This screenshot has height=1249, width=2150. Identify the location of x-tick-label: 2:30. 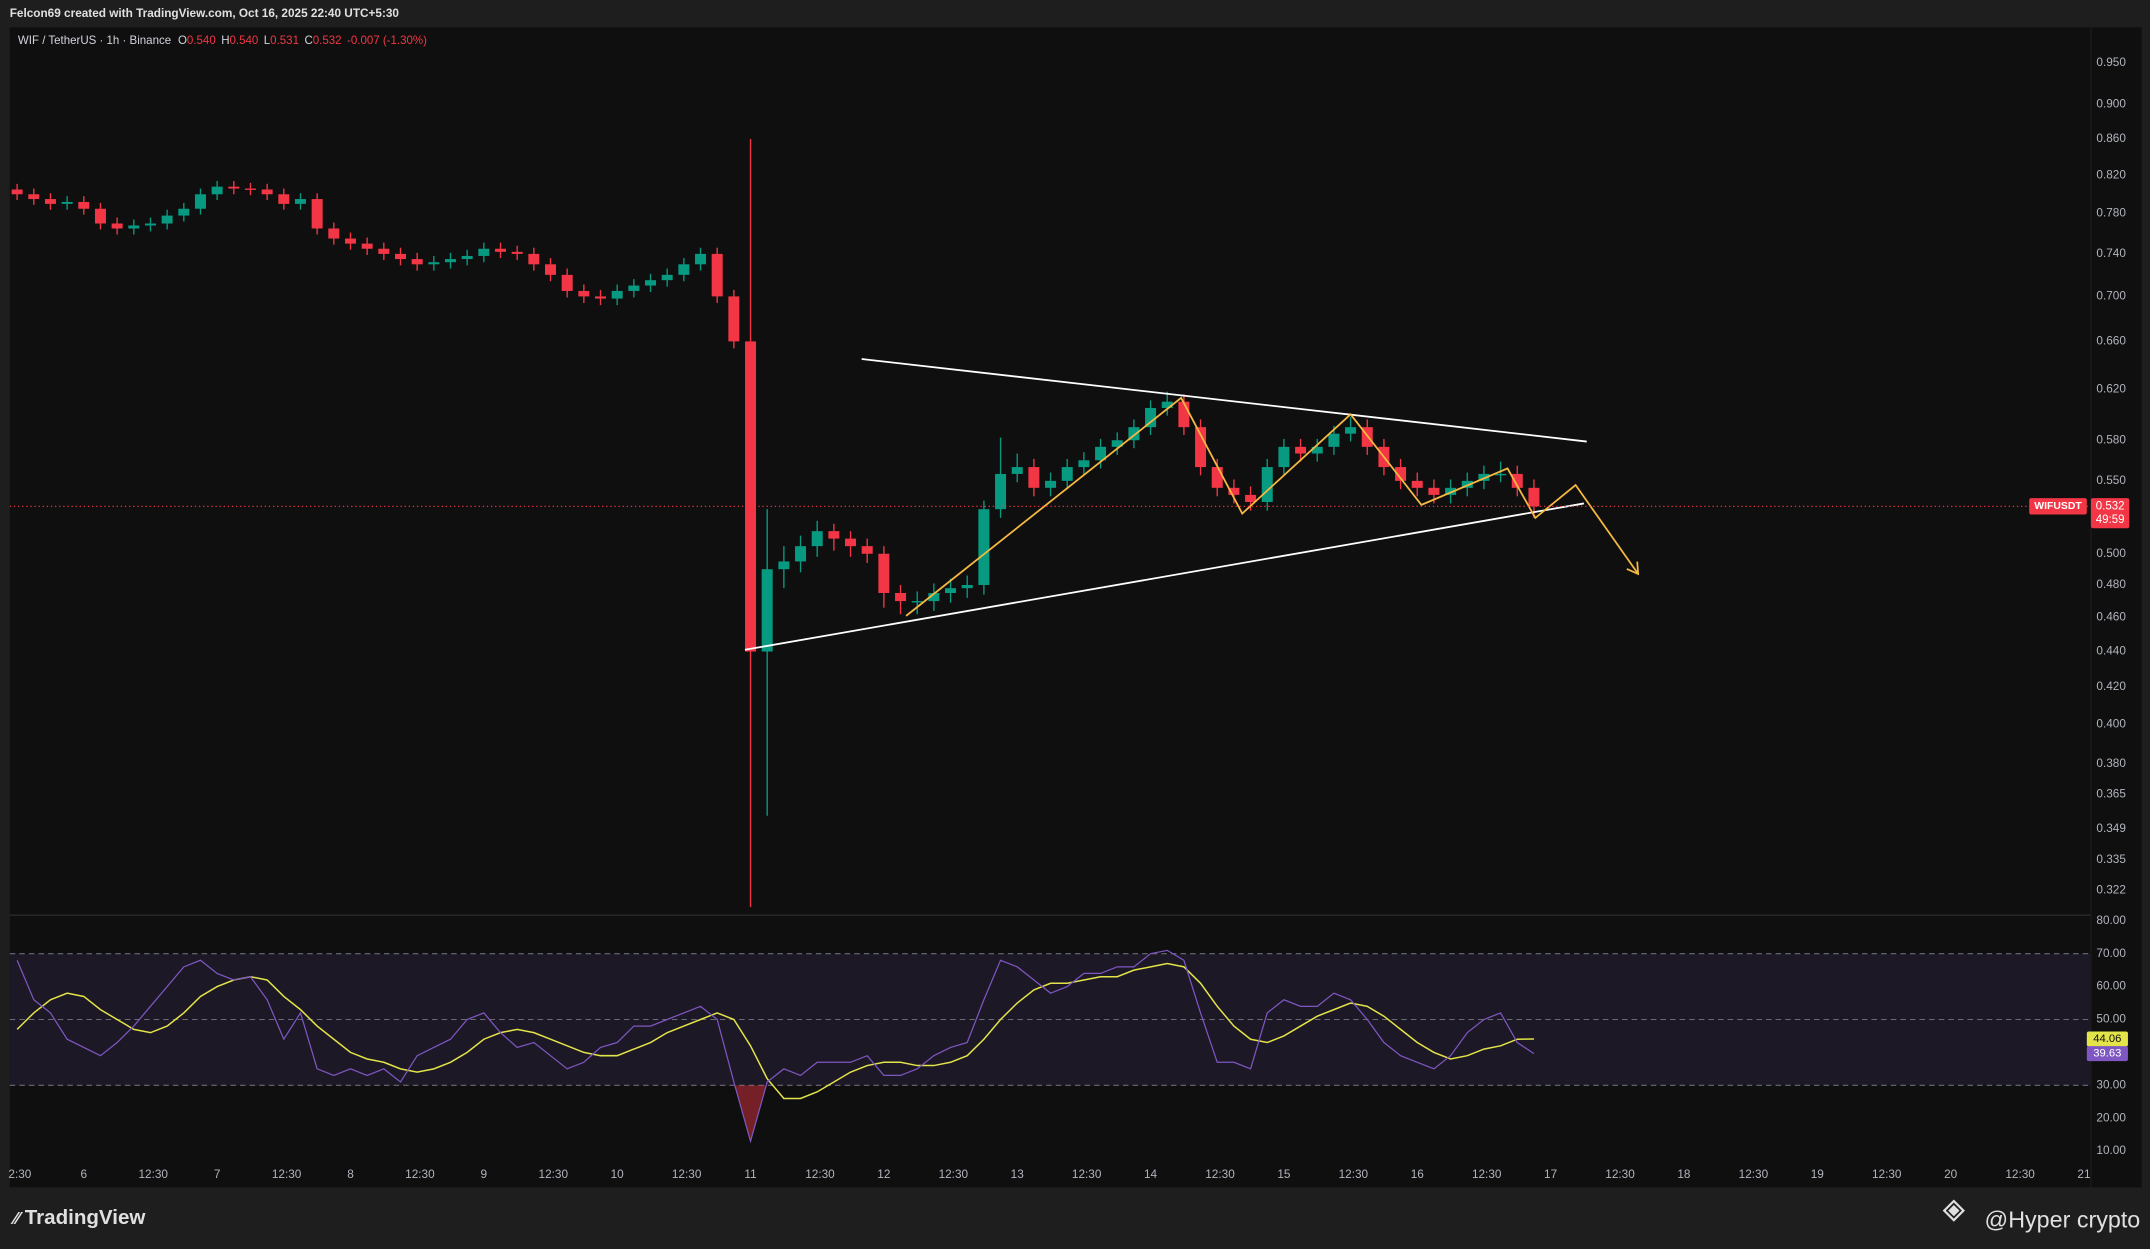
(19, 1174).